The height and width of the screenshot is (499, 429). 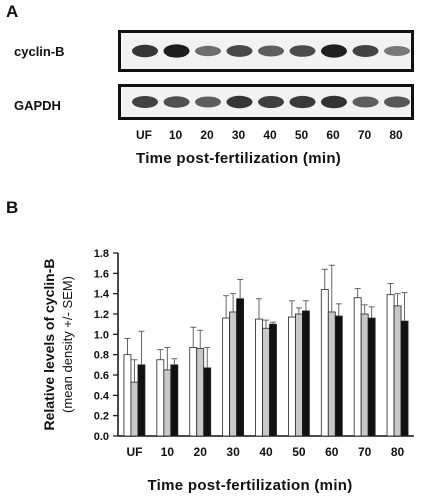 I want to click on y-axis-title: Relative levels of cyclin-B, so click(x=49, y=345).